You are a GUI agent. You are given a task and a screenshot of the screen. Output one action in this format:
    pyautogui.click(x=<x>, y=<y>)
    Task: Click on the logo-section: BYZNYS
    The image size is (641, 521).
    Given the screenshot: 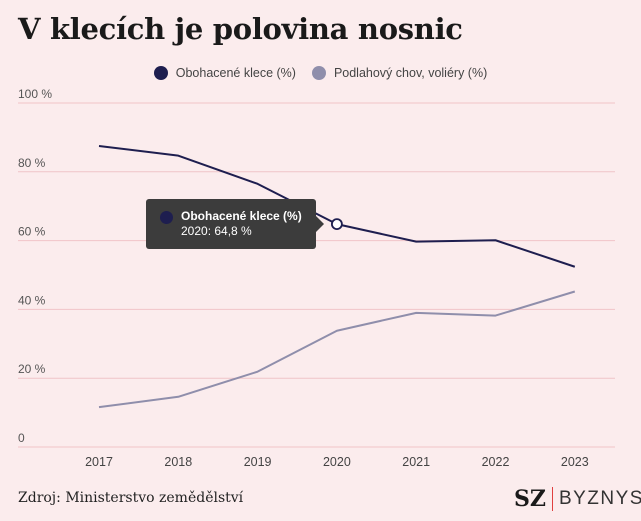 What is the action you would take?
    pyautogui.click(x=599, y=498)
    